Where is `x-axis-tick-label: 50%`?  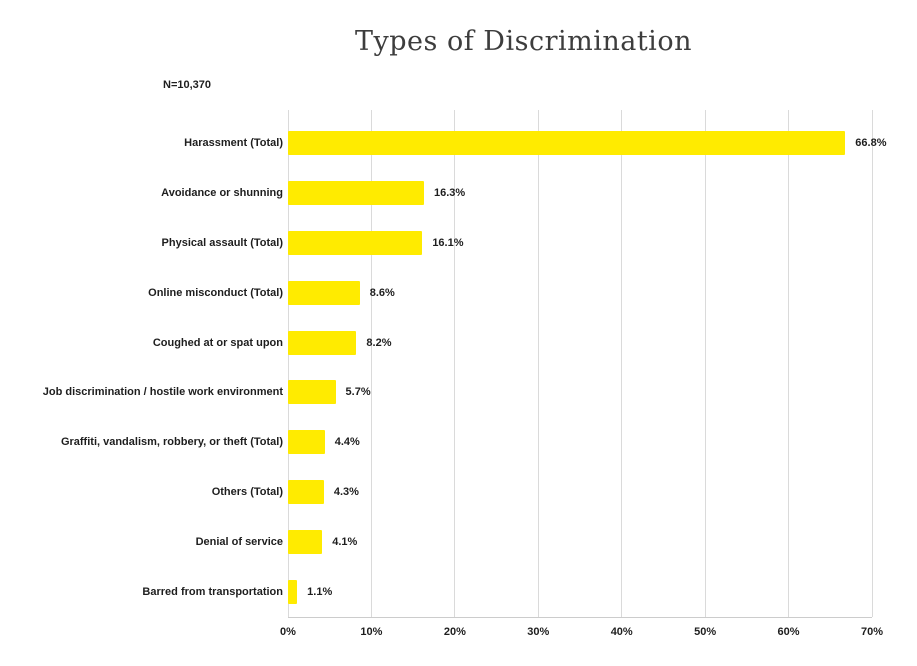
x-axis-tick-label: 50% is located at coordinates (705, 632).